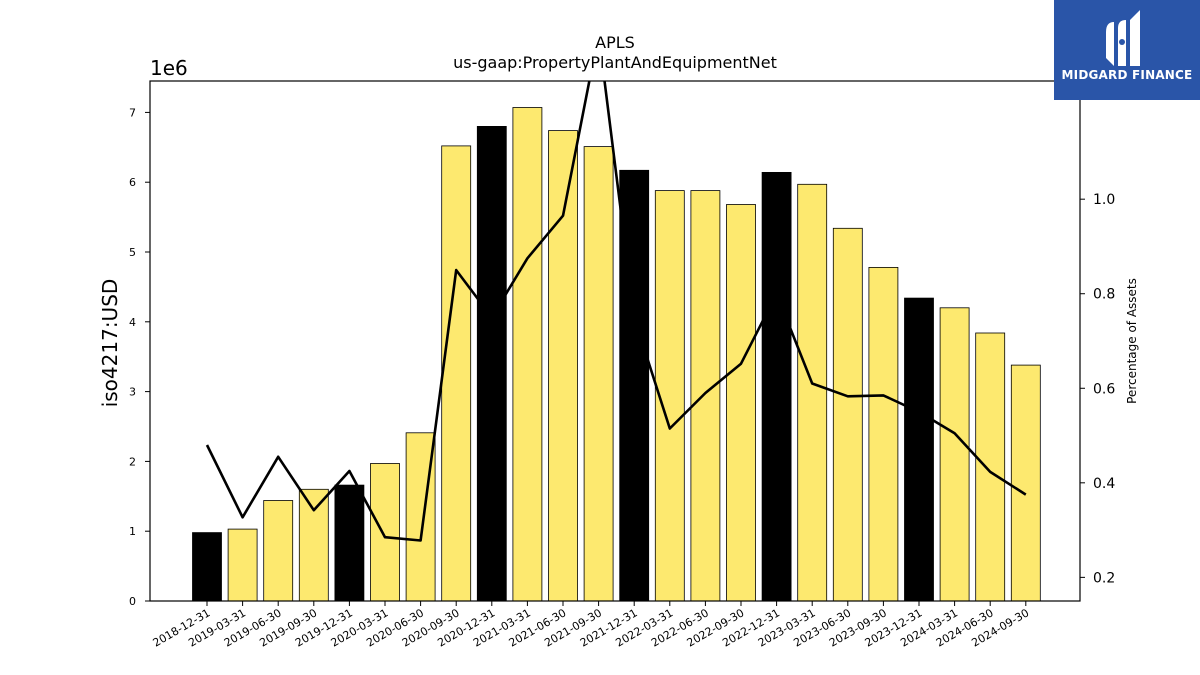 The height and width of the screenshot is (675, 1200). What do you see at coordinates (132, 182) in the screenshot?
I see `y-tick-label: 6` at bounding box center [132, 182].